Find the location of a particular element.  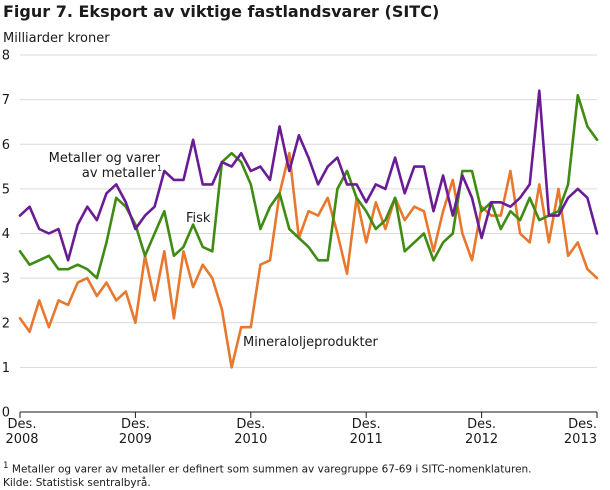

label-fisk: Fisk is located at coordinates (198, 218).